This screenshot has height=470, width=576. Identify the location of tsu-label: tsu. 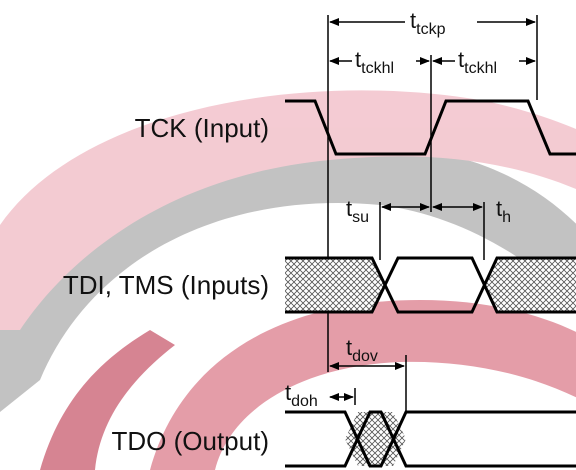
(357, 211).